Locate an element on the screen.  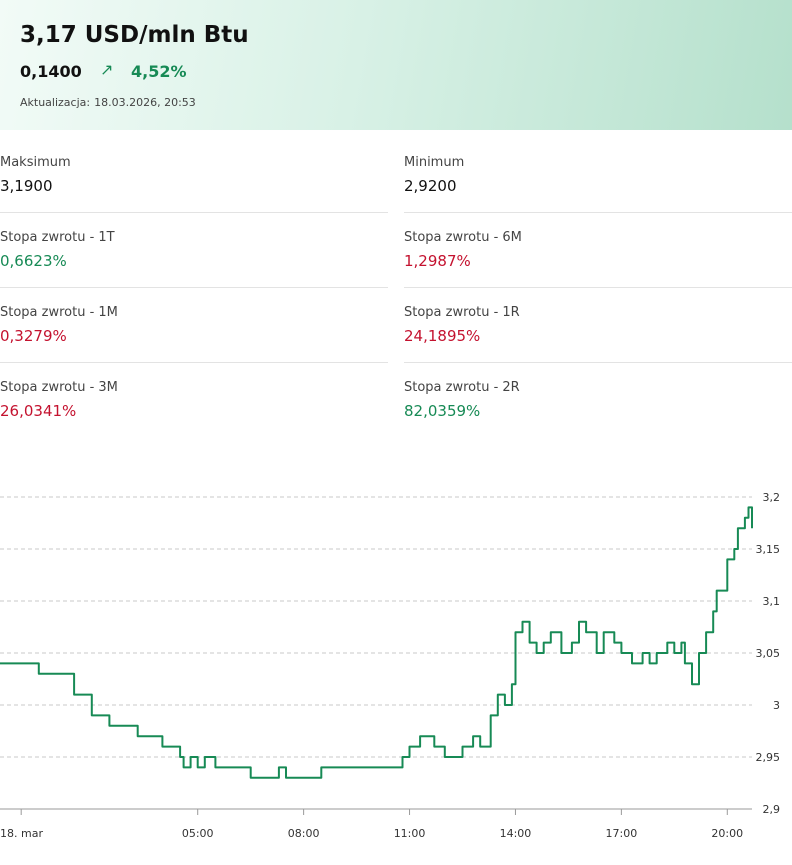
stat-value: 82,0359% is located at coordinates (442, 411).